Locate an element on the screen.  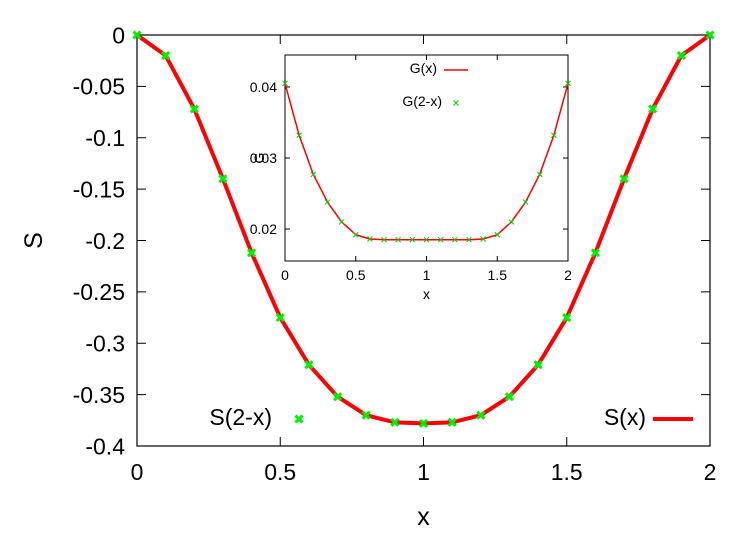
main-y-tick-label: -0.15 is located at coordinates (99, 189).